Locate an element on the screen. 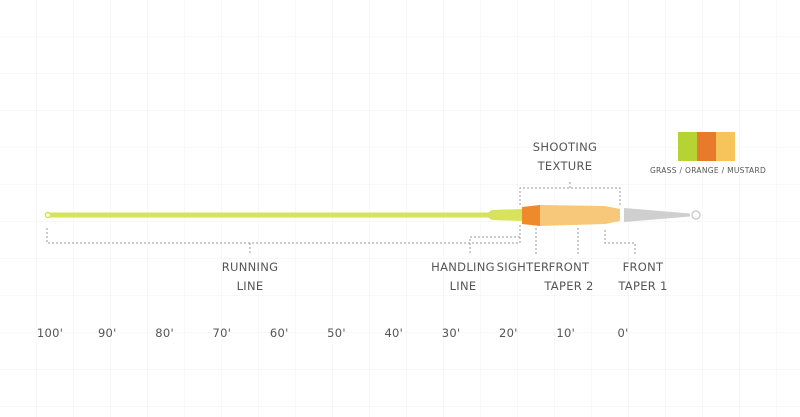 The height and width of the screenshot is (417, 800). scale-label: 20' is located at coordinates (508, 333).